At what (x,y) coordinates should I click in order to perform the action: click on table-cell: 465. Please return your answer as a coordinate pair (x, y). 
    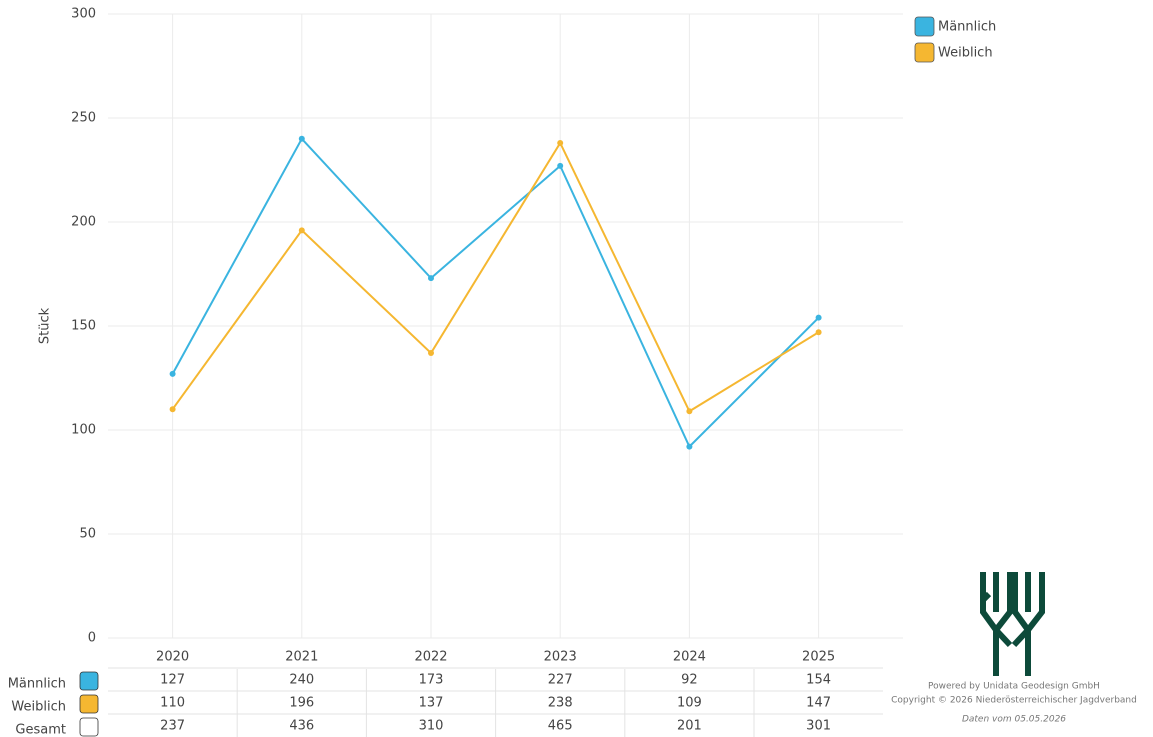
    Looking at the image, I should click on (560, 726).